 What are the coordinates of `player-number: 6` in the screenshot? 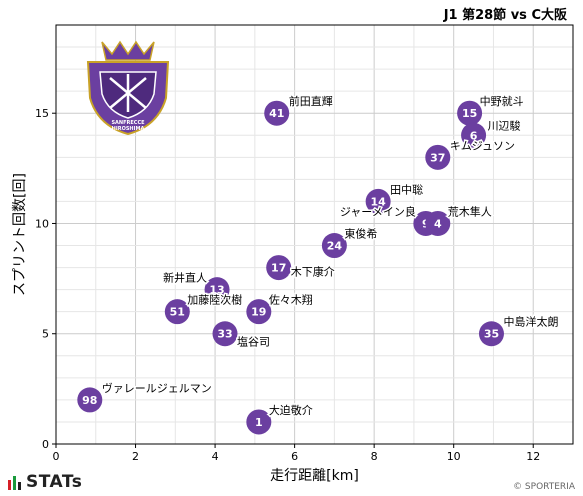 It's located at (474, 135).